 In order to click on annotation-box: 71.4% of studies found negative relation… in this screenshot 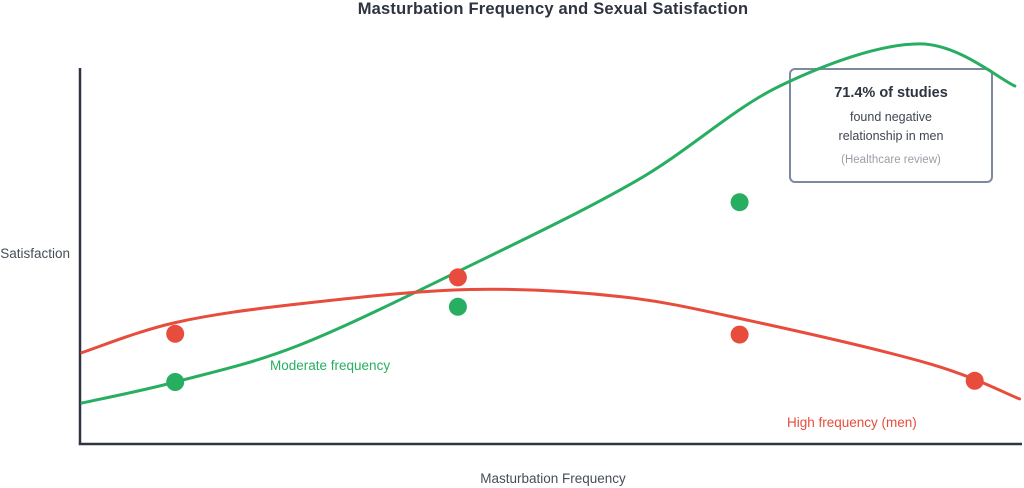, I will do `click(891, 125)`.